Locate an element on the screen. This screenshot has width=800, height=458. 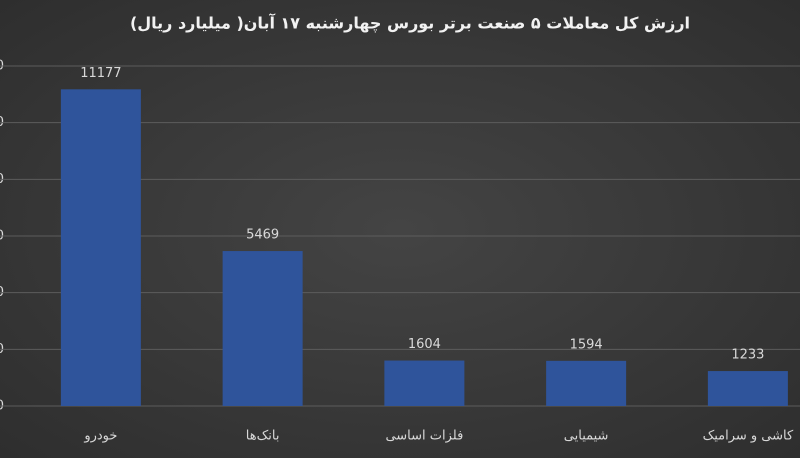
x-tick-label: فلزات اساسی is located at coordinates (424, 436).